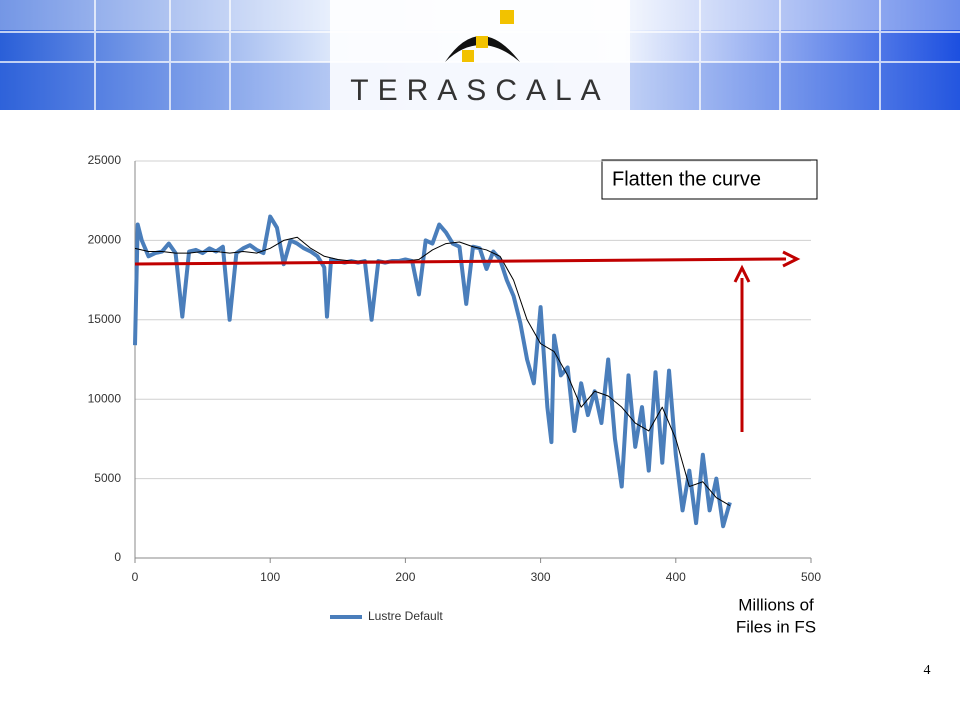  I want to click on x-axis-label: Files in FS, so click(776, 626).